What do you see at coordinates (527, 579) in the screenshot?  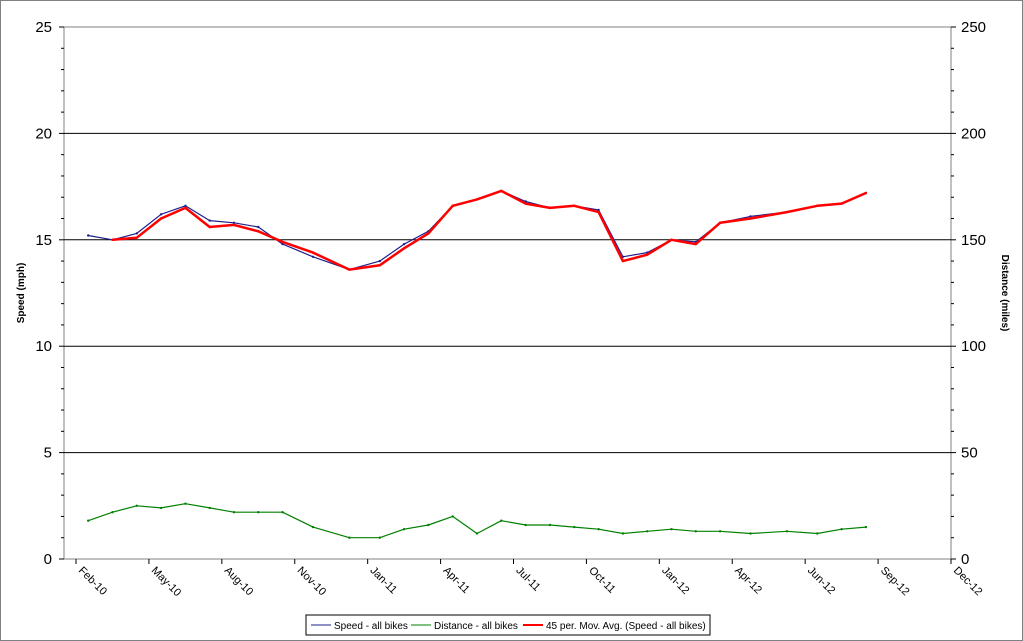 I see `x-tick-label: Jul-11` at bounding box center [527, 579].